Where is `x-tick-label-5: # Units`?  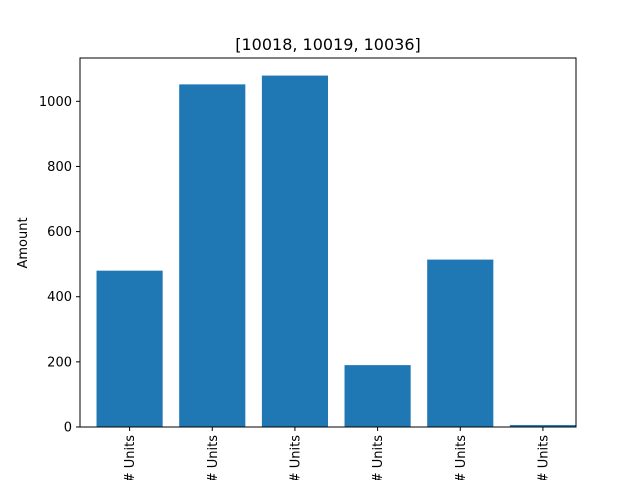 x-tick-label-5: # Units is located at coordinates (543, 457).